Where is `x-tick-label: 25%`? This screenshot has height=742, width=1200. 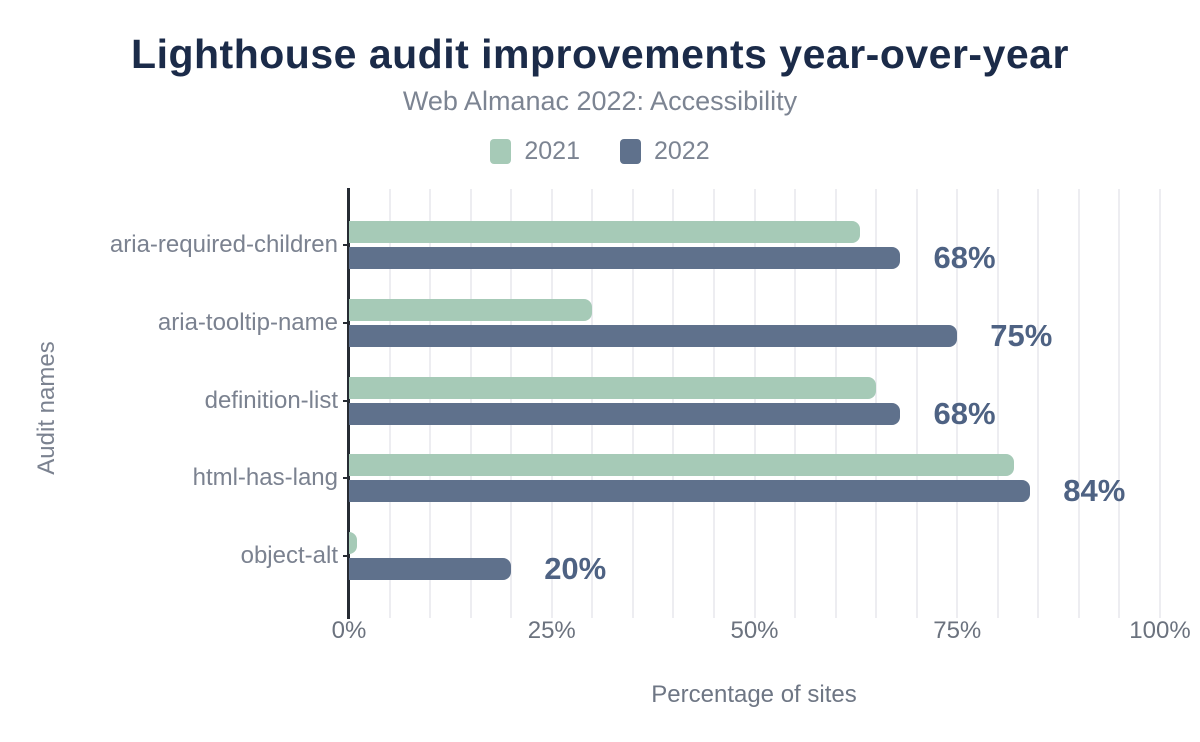
x-tick-label: 25% is located at coordinates (551, 630).